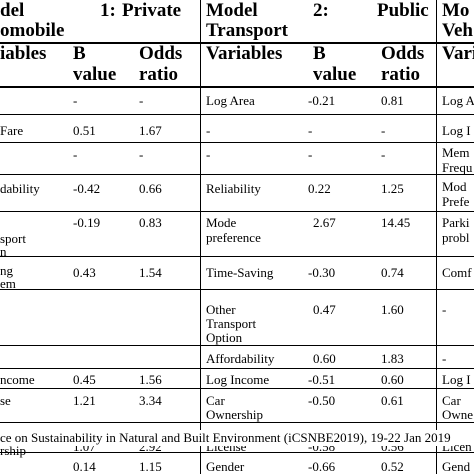 The image size is (474, 474). I want to click on cell: se, so click(5, 400).